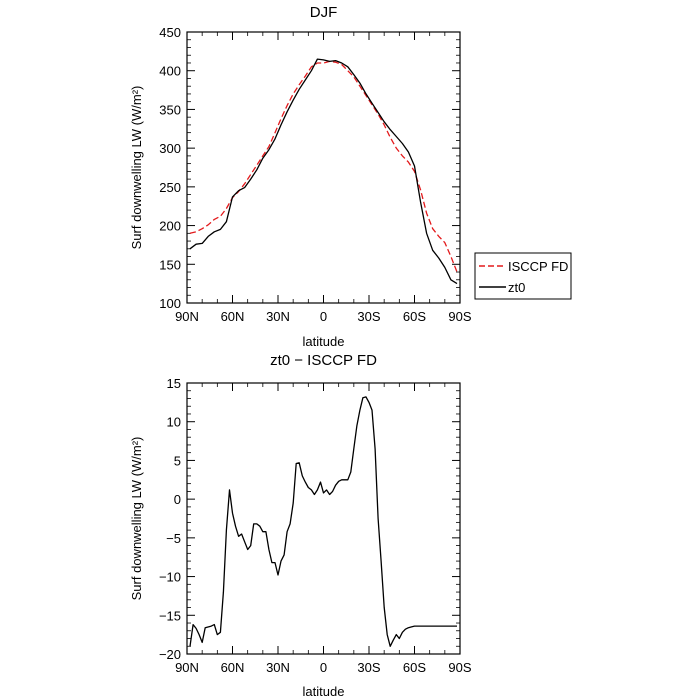 This screenshot has width=700, height=700. Describe the element at coordinates (170, 32) in the screenshot. I see `top-y-tick-label: 450` at that location.